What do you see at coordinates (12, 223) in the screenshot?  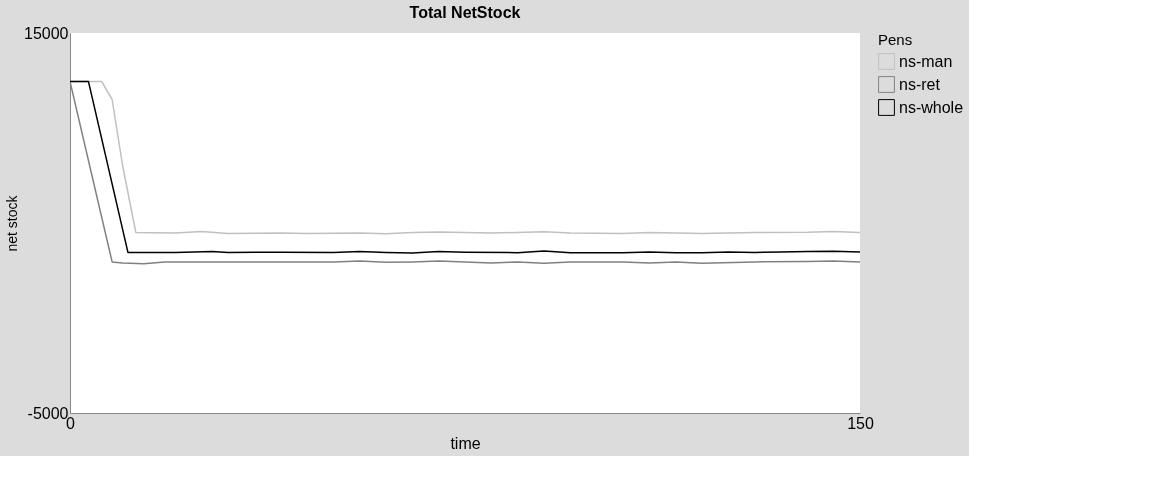 I see `y-axis-title: net stock` at bounding box center [12, 223].